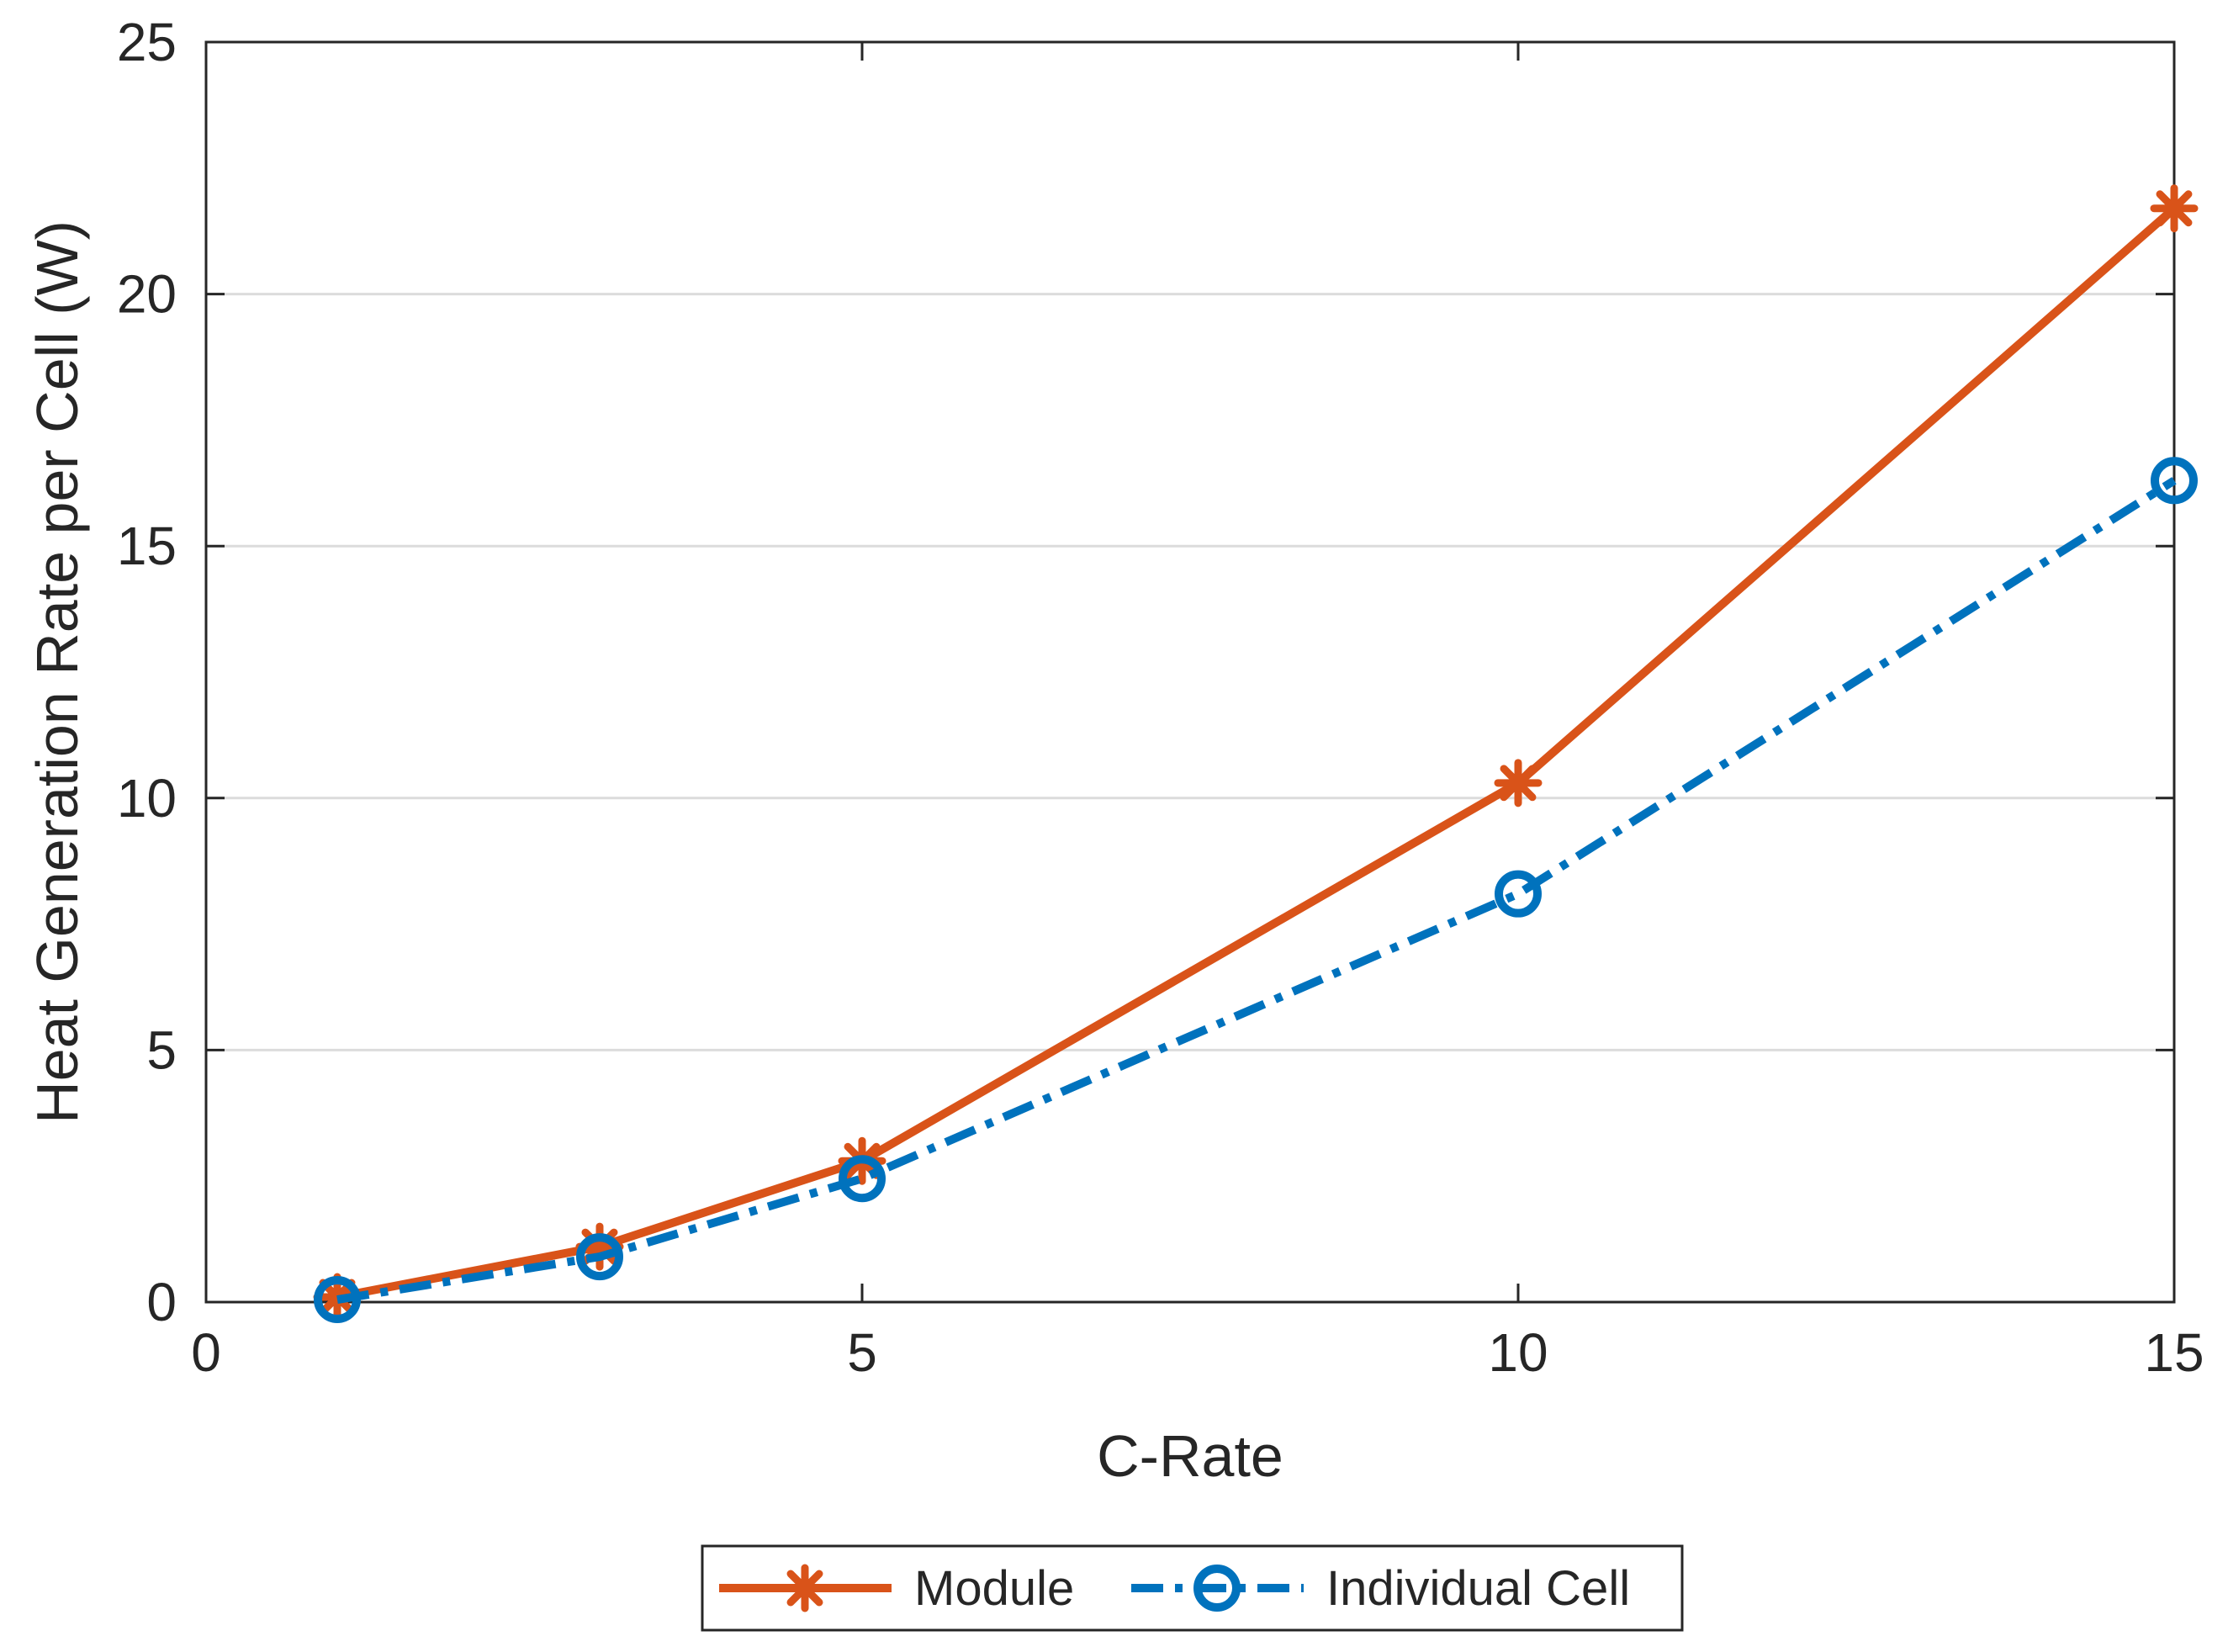 The width and height of the screenshot is (2228, 1652). What do you see at coordinates (994, 1588) in the screenshot?
I see `legend-label-0: Module` at bounding box center [994, 1588].